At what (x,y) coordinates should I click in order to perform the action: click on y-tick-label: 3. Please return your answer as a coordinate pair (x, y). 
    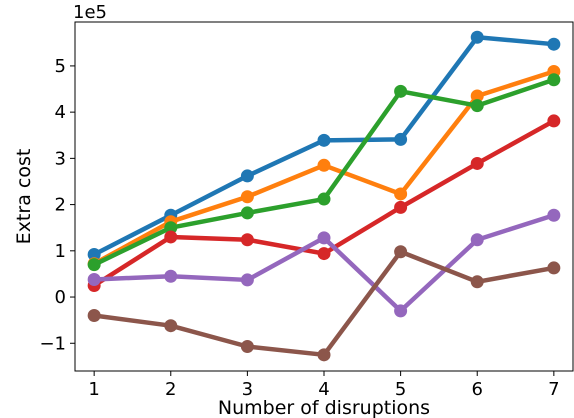
    Looking at the image, I should click on (60, 158).